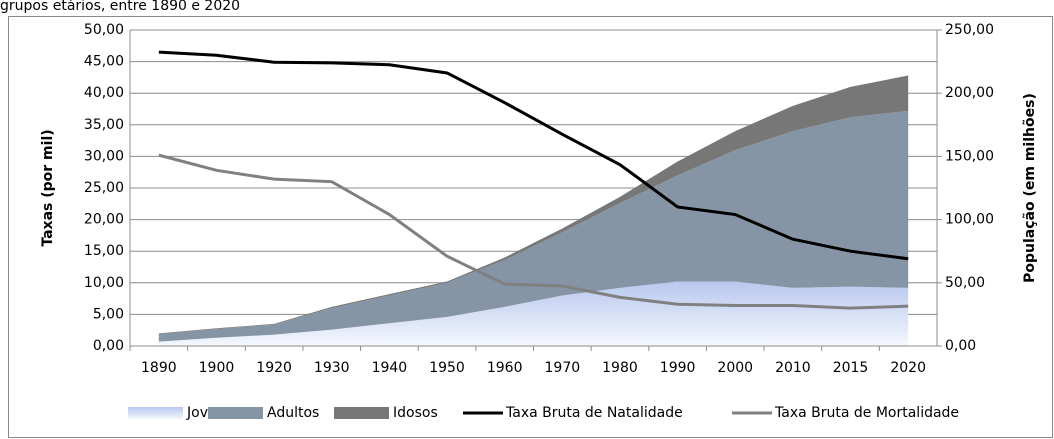 The height and width of the screenshot is (439, 1054). I want to click on area, so click(533, 313).